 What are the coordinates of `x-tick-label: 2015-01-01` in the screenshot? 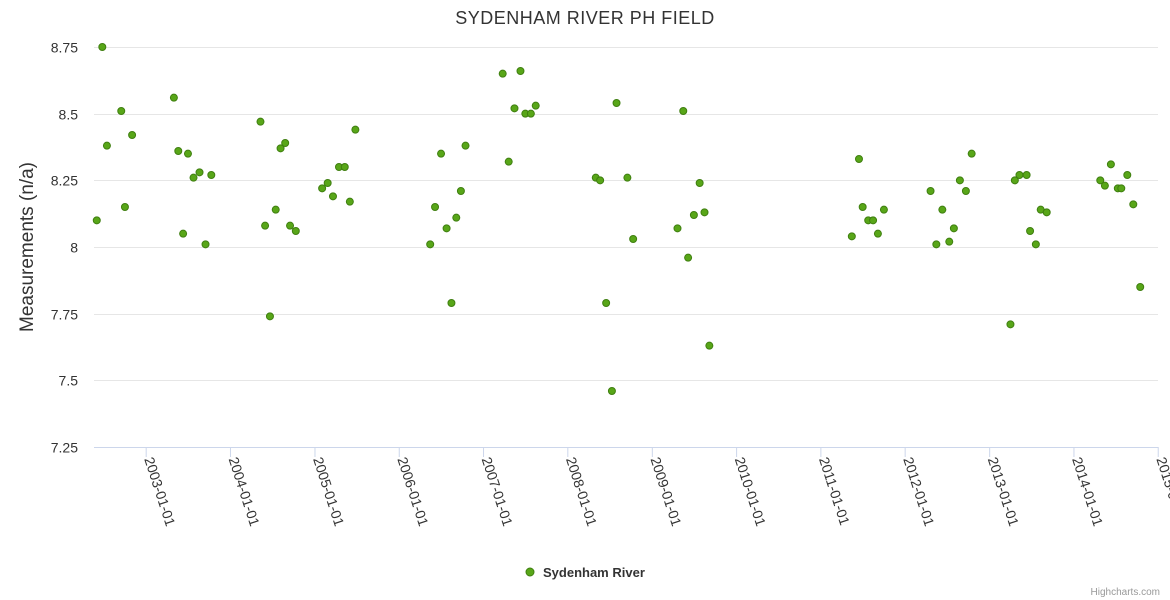 It's located at (1161, 491).